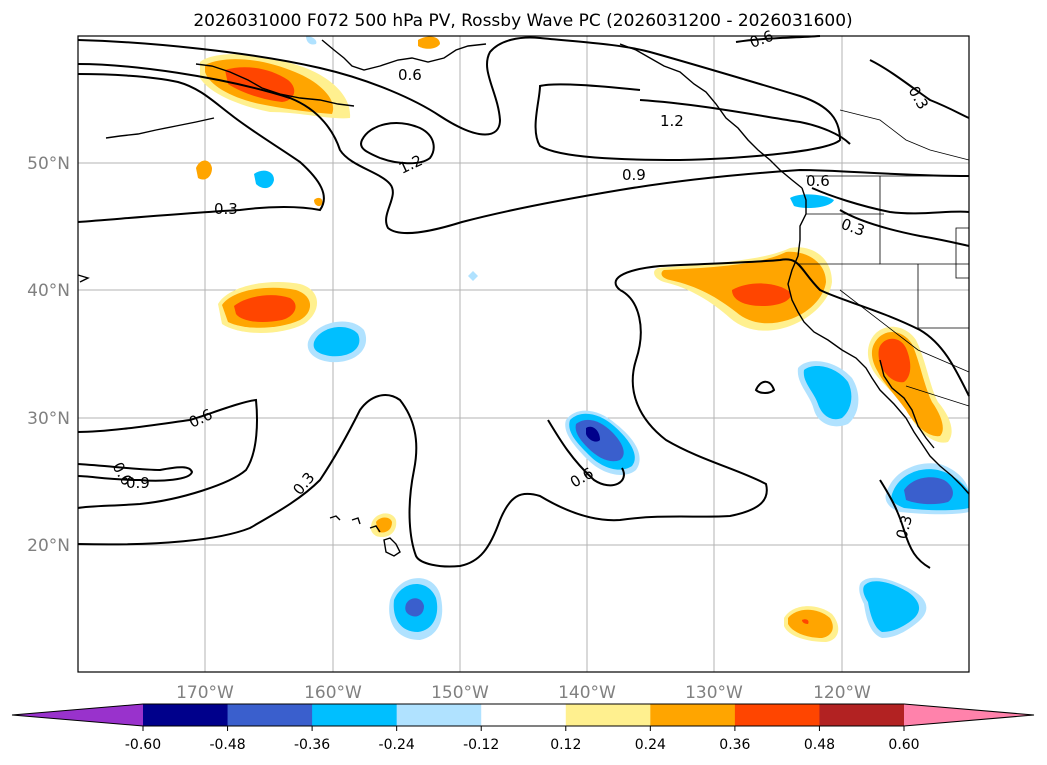 The height and width of the screenshot is (765, 1047). I want to click on negative-anomaly-small-48n, so click(264, 179).